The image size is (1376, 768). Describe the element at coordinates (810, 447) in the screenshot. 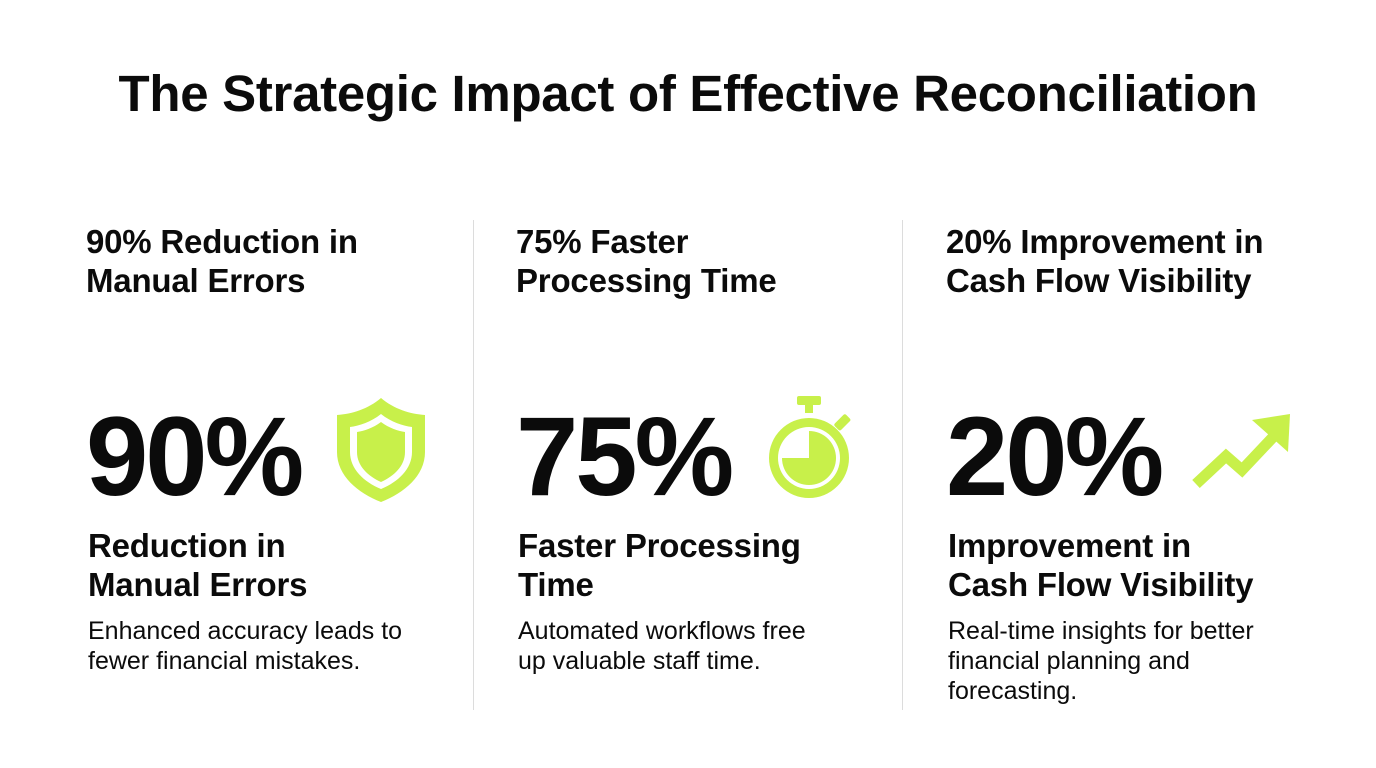

I see `stopwatch-icon` at that location.